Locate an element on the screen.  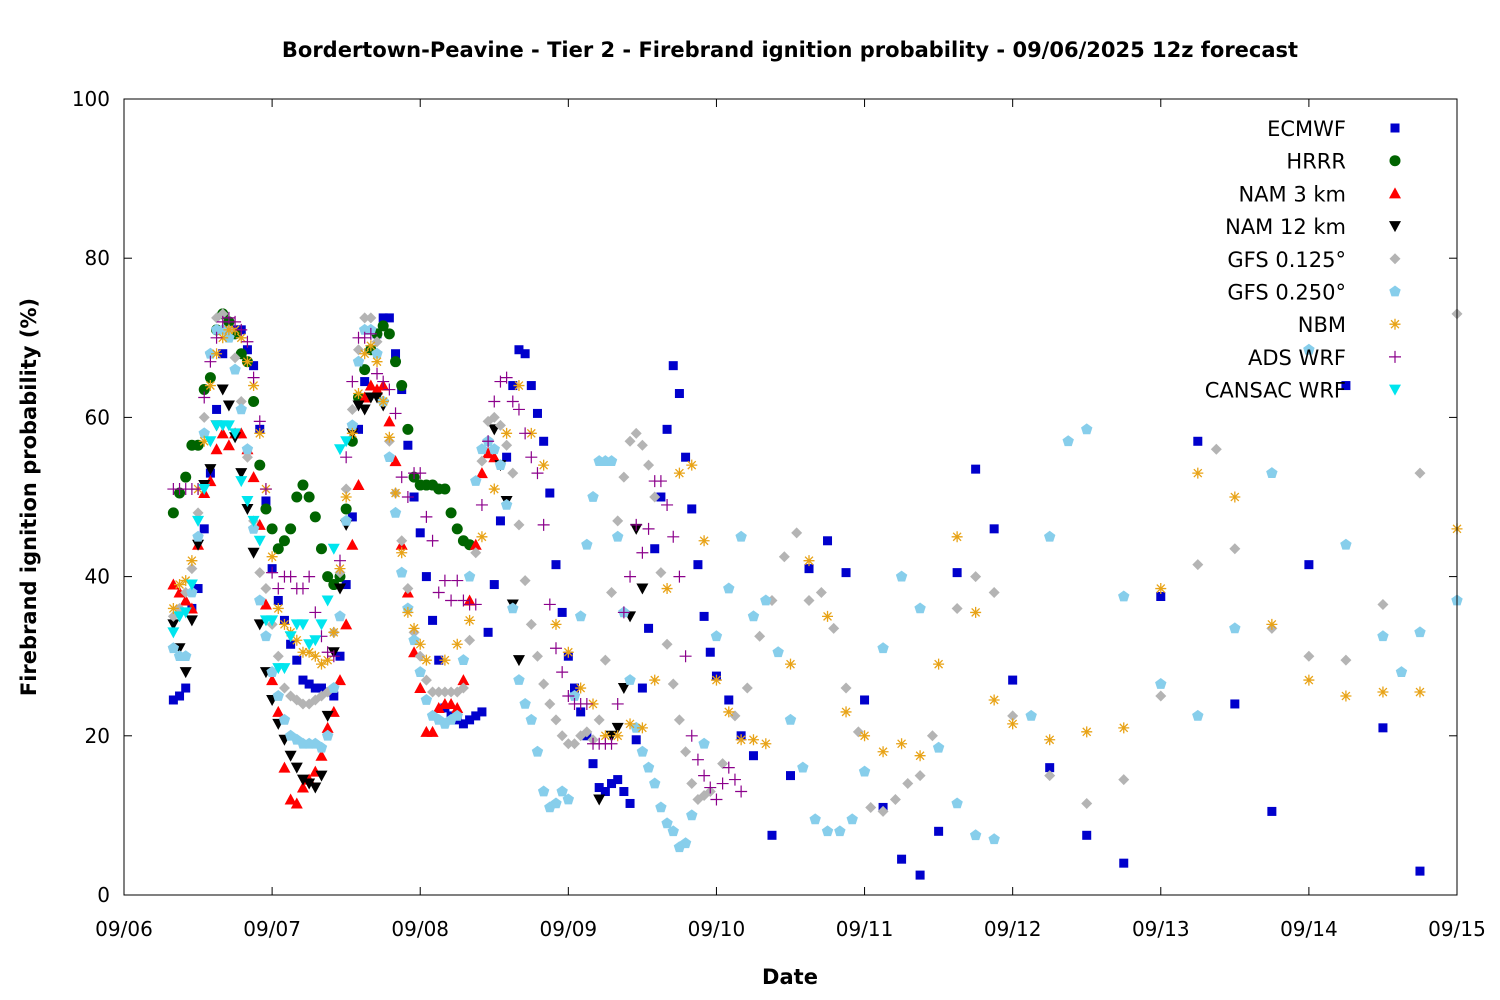
legend-item-cansac-wrf: CANSAC WRF is located at coordinates (1303, 391).